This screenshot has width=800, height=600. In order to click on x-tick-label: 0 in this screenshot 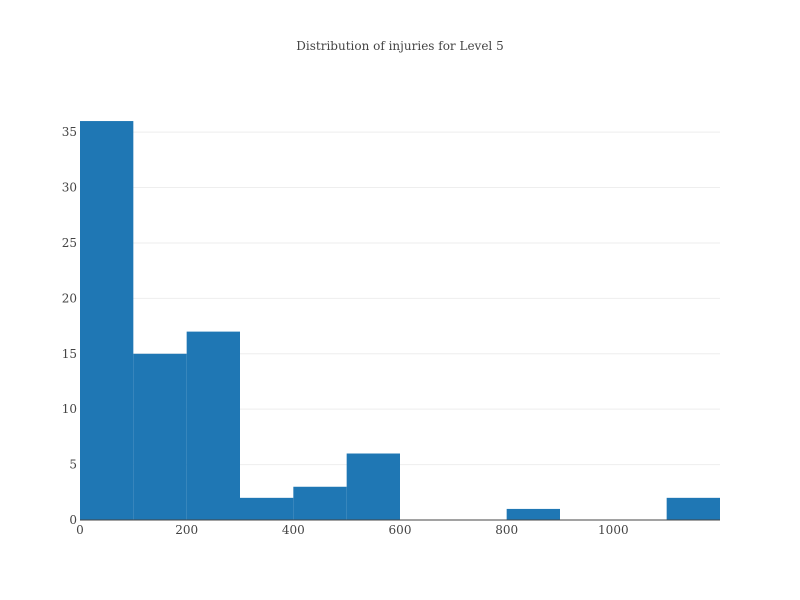, I will do `click(80, 530)`.